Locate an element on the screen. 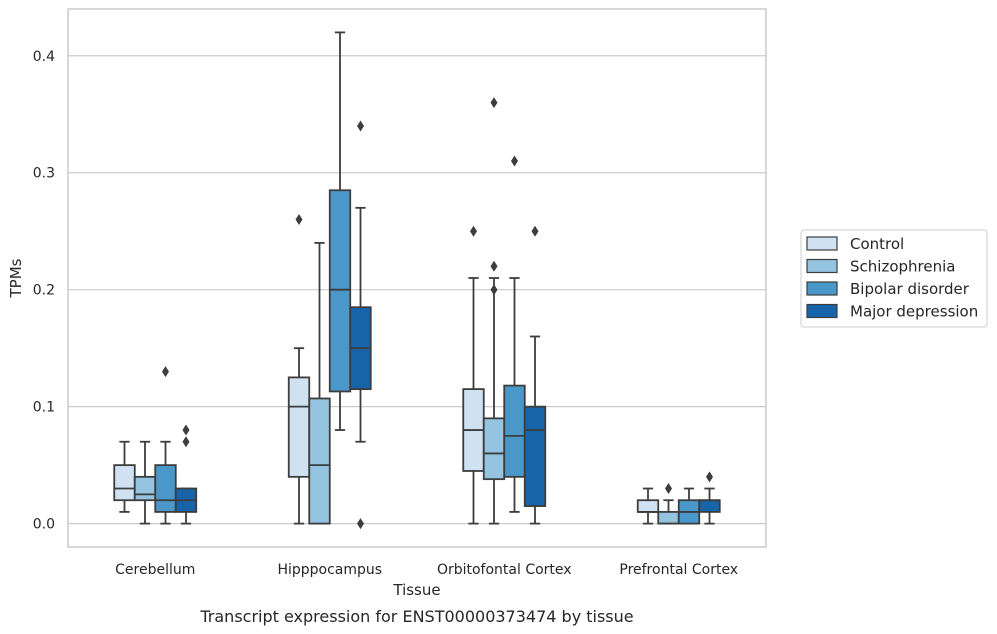  legend-frame is located at coordinates (894, 278).